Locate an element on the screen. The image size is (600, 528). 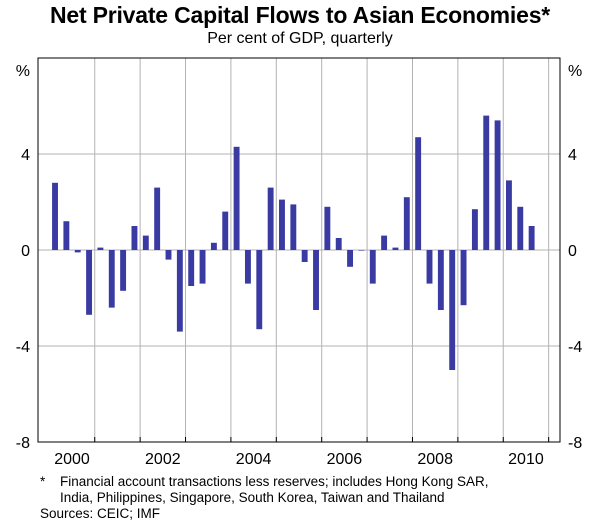
y-tick-label-right: -8 is located at coordinates (575, 443).